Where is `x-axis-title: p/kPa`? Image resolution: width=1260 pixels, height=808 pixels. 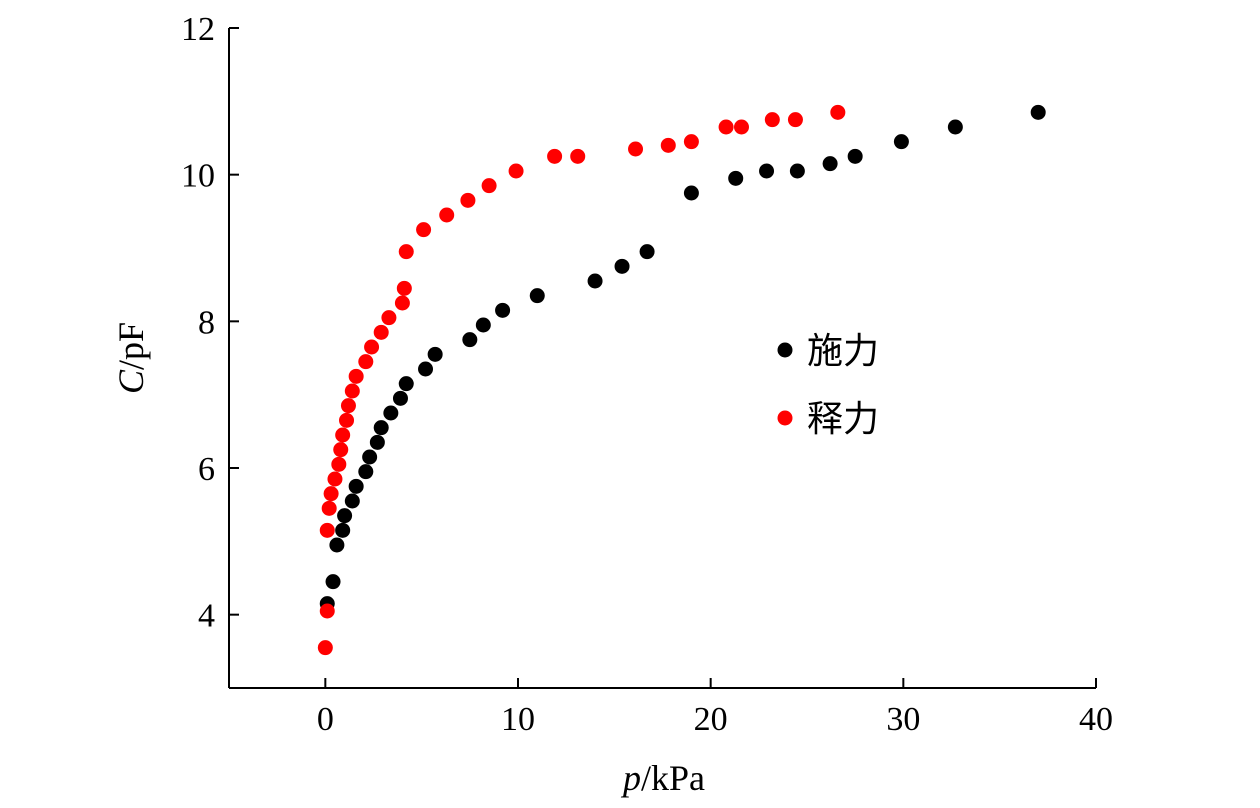 x-axis-title: p/kPa is located at coordinates (662, 778).